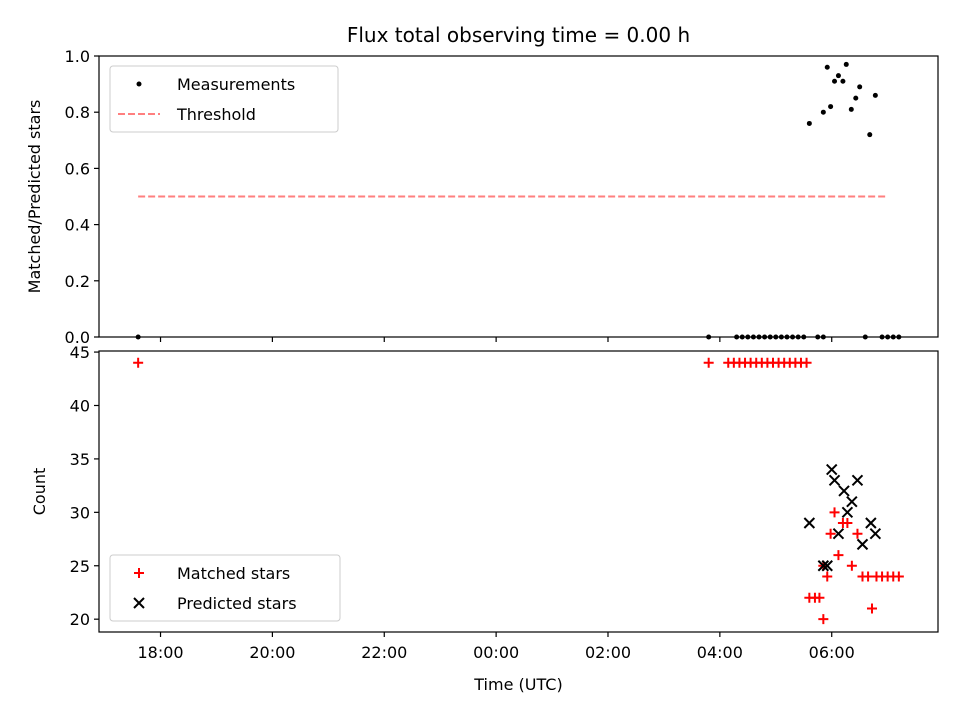  I want to click on series-predicted-stars, so click(842, 517).